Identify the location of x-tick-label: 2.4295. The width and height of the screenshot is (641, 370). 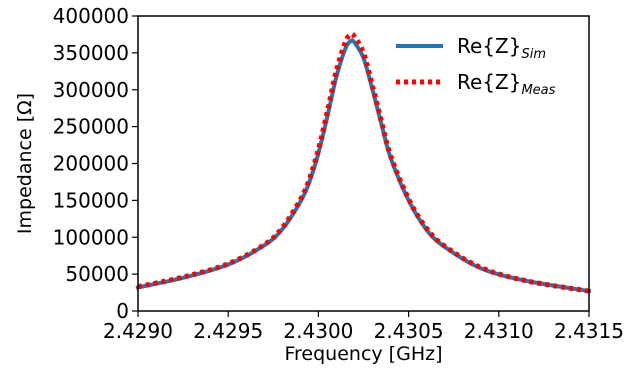
(228, 331).